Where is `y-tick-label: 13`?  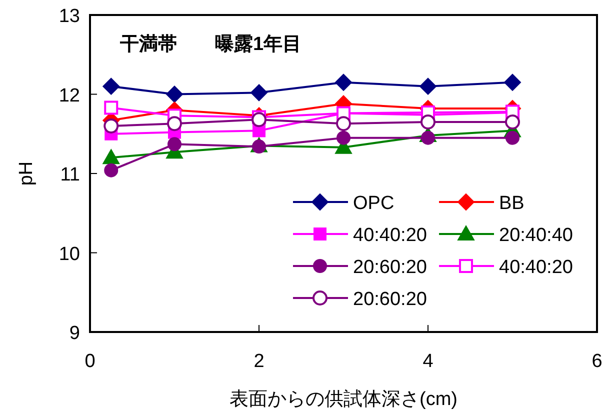
y-tick-label: 13 is located at coordinates (69, 16).